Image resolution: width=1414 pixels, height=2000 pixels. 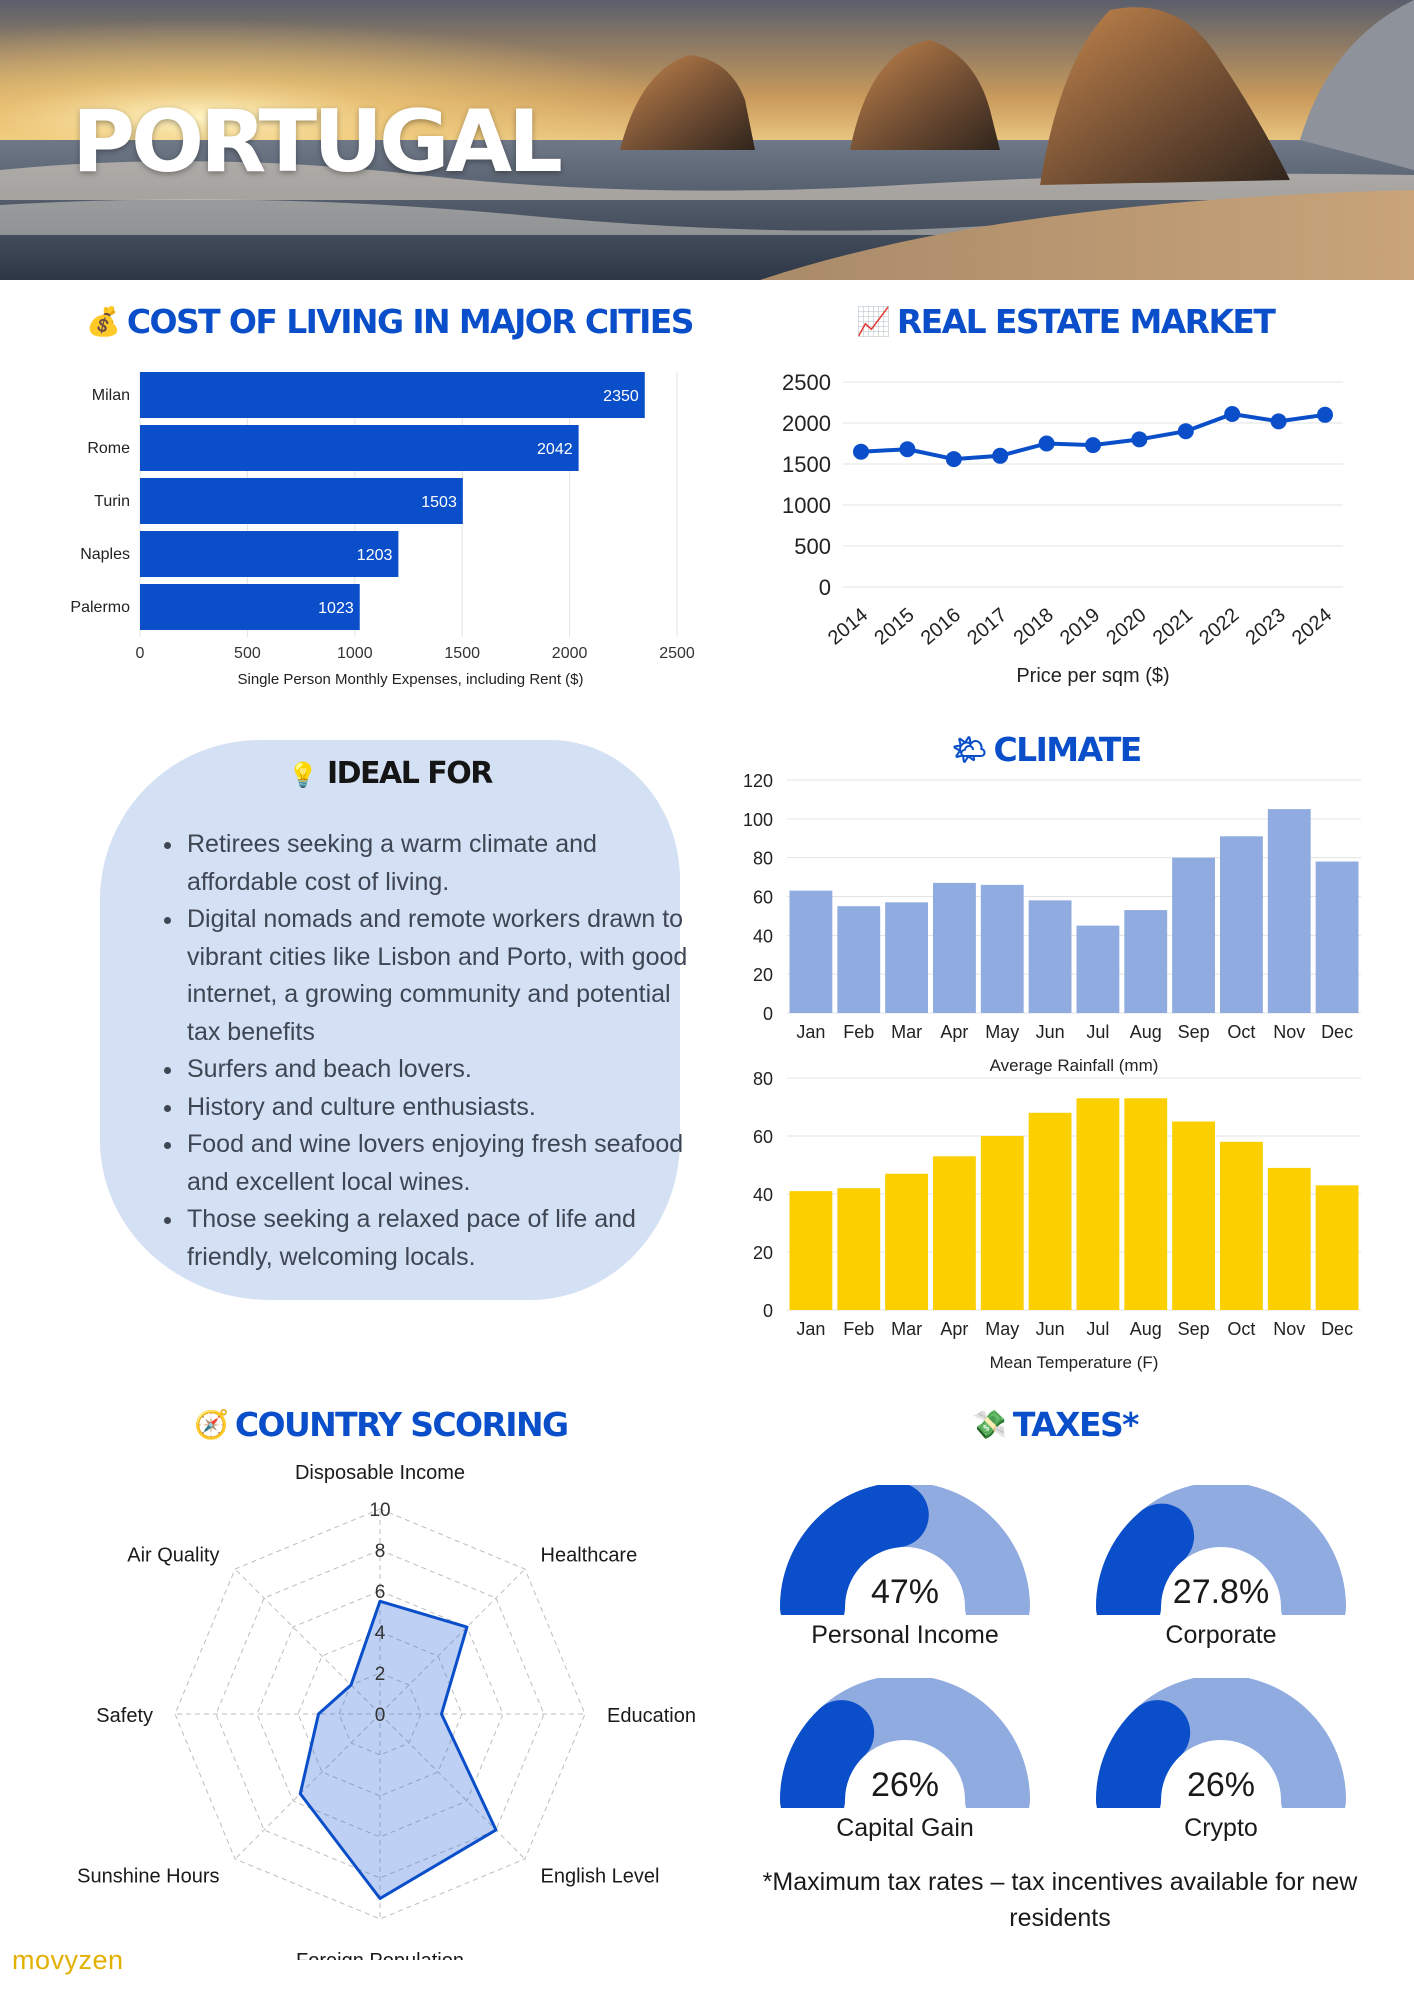 I want to click on compass-icon: 🧭, so click(x=211, y=1424).